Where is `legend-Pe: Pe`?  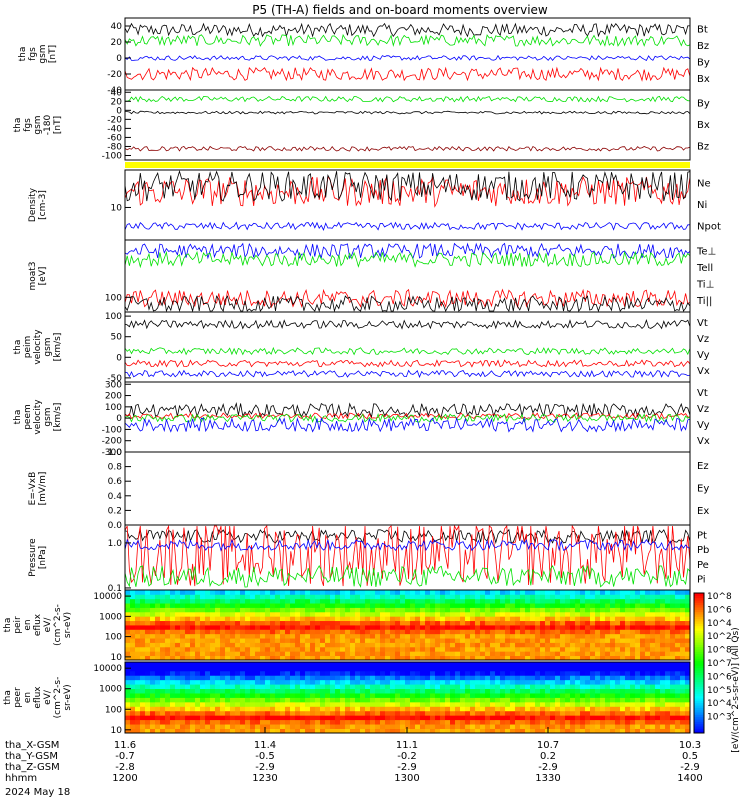
legend-Pe: Pe is located at coordinates (703, 565).